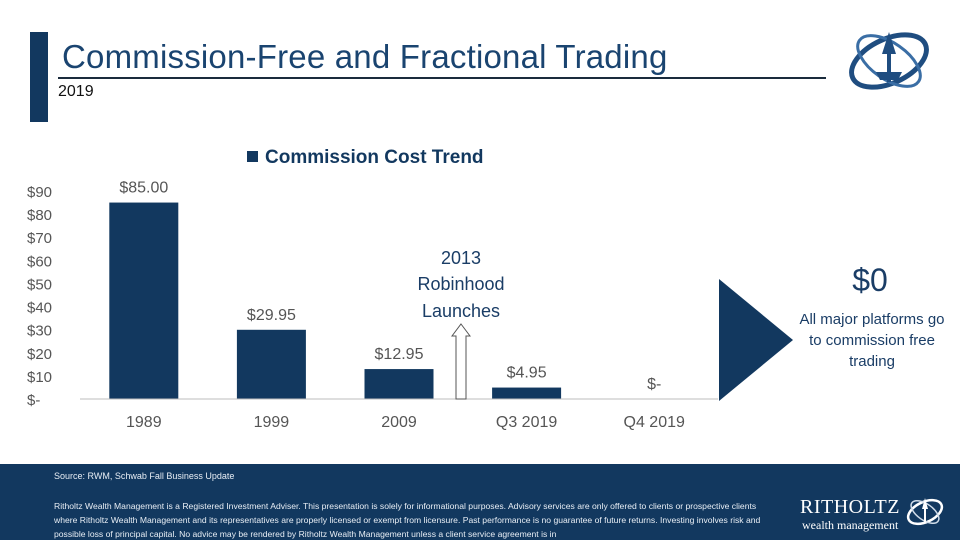 The height and width of the screenshot is (540, 960). Describe the element at coordinates (76, 91) in the screenshot. I see `slide-subtitle: 2019` at that location.